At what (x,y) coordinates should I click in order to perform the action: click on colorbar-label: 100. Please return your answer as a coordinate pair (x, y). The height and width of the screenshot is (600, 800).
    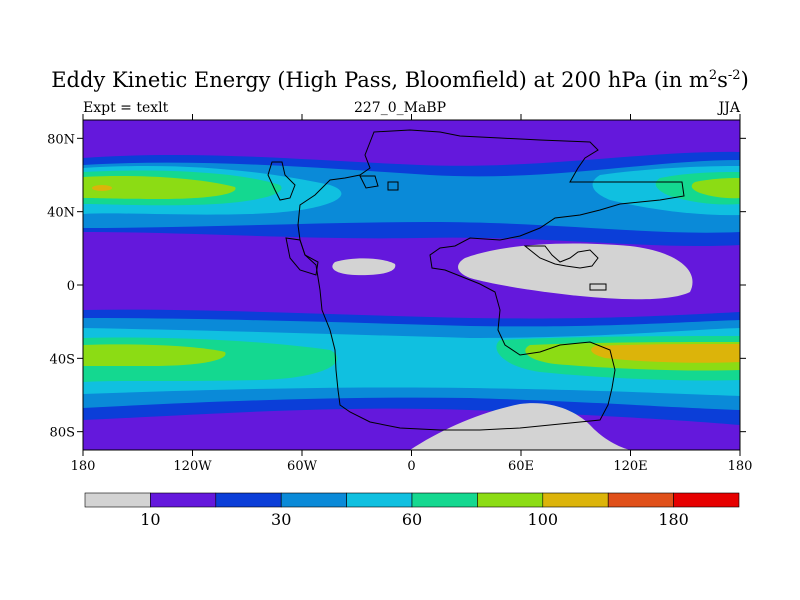
    Looking at the image, I should click on (543, 519).